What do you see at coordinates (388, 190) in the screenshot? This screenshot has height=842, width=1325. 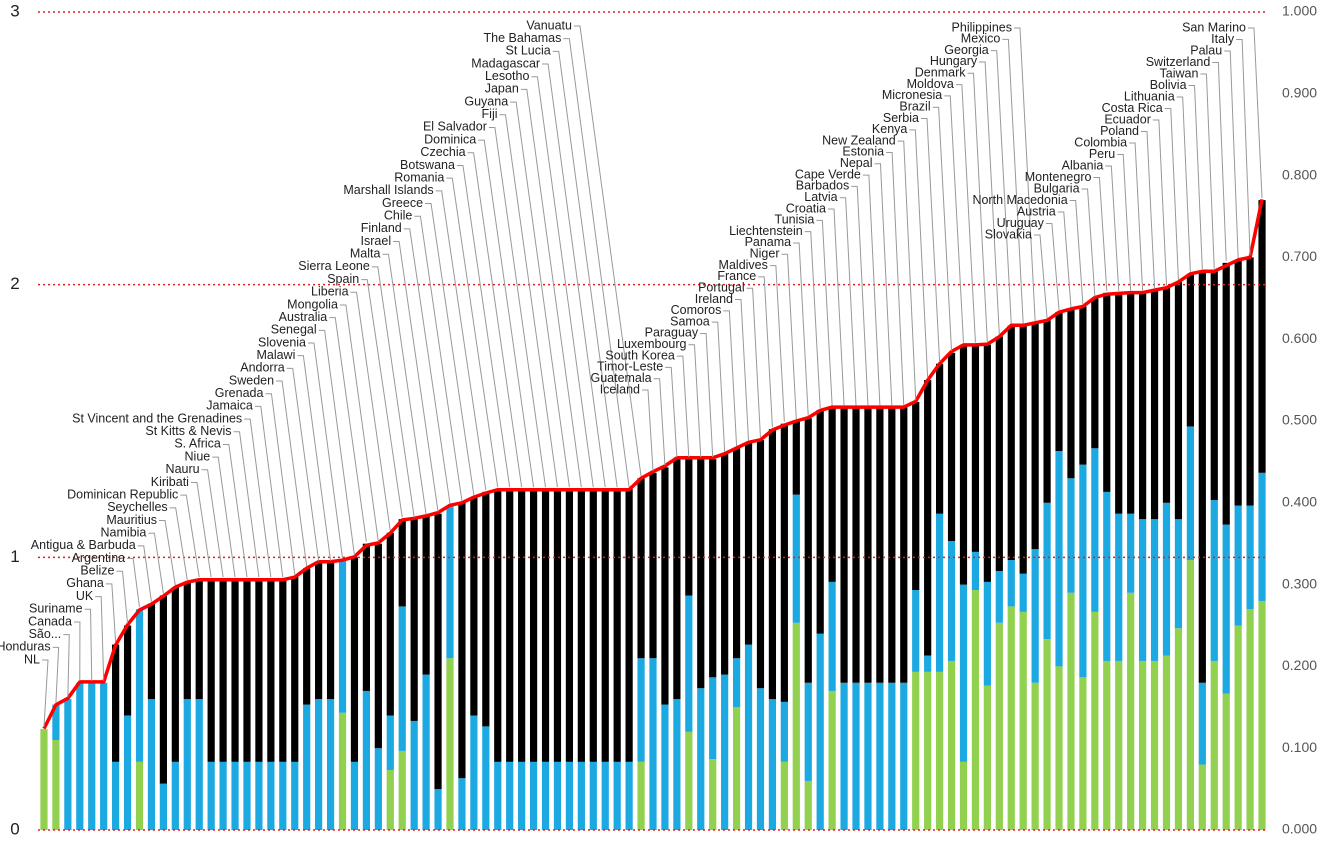 I see `country-label: Marshall Islands` at bounding box center [388, 190].